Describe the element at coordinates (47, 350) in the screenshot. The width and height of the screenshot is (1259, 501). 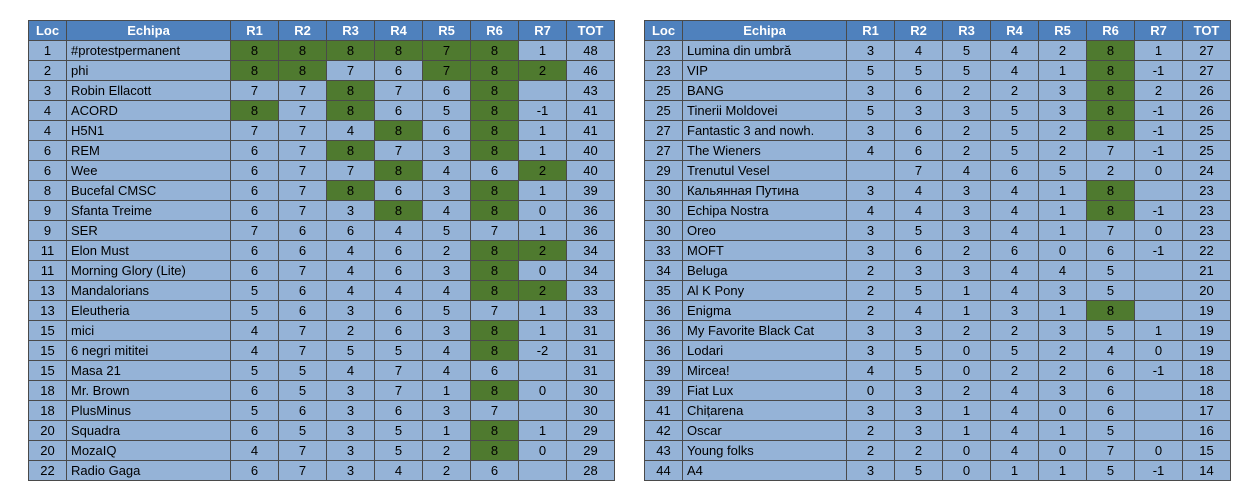
I see `rank-cell: 15` at that location.